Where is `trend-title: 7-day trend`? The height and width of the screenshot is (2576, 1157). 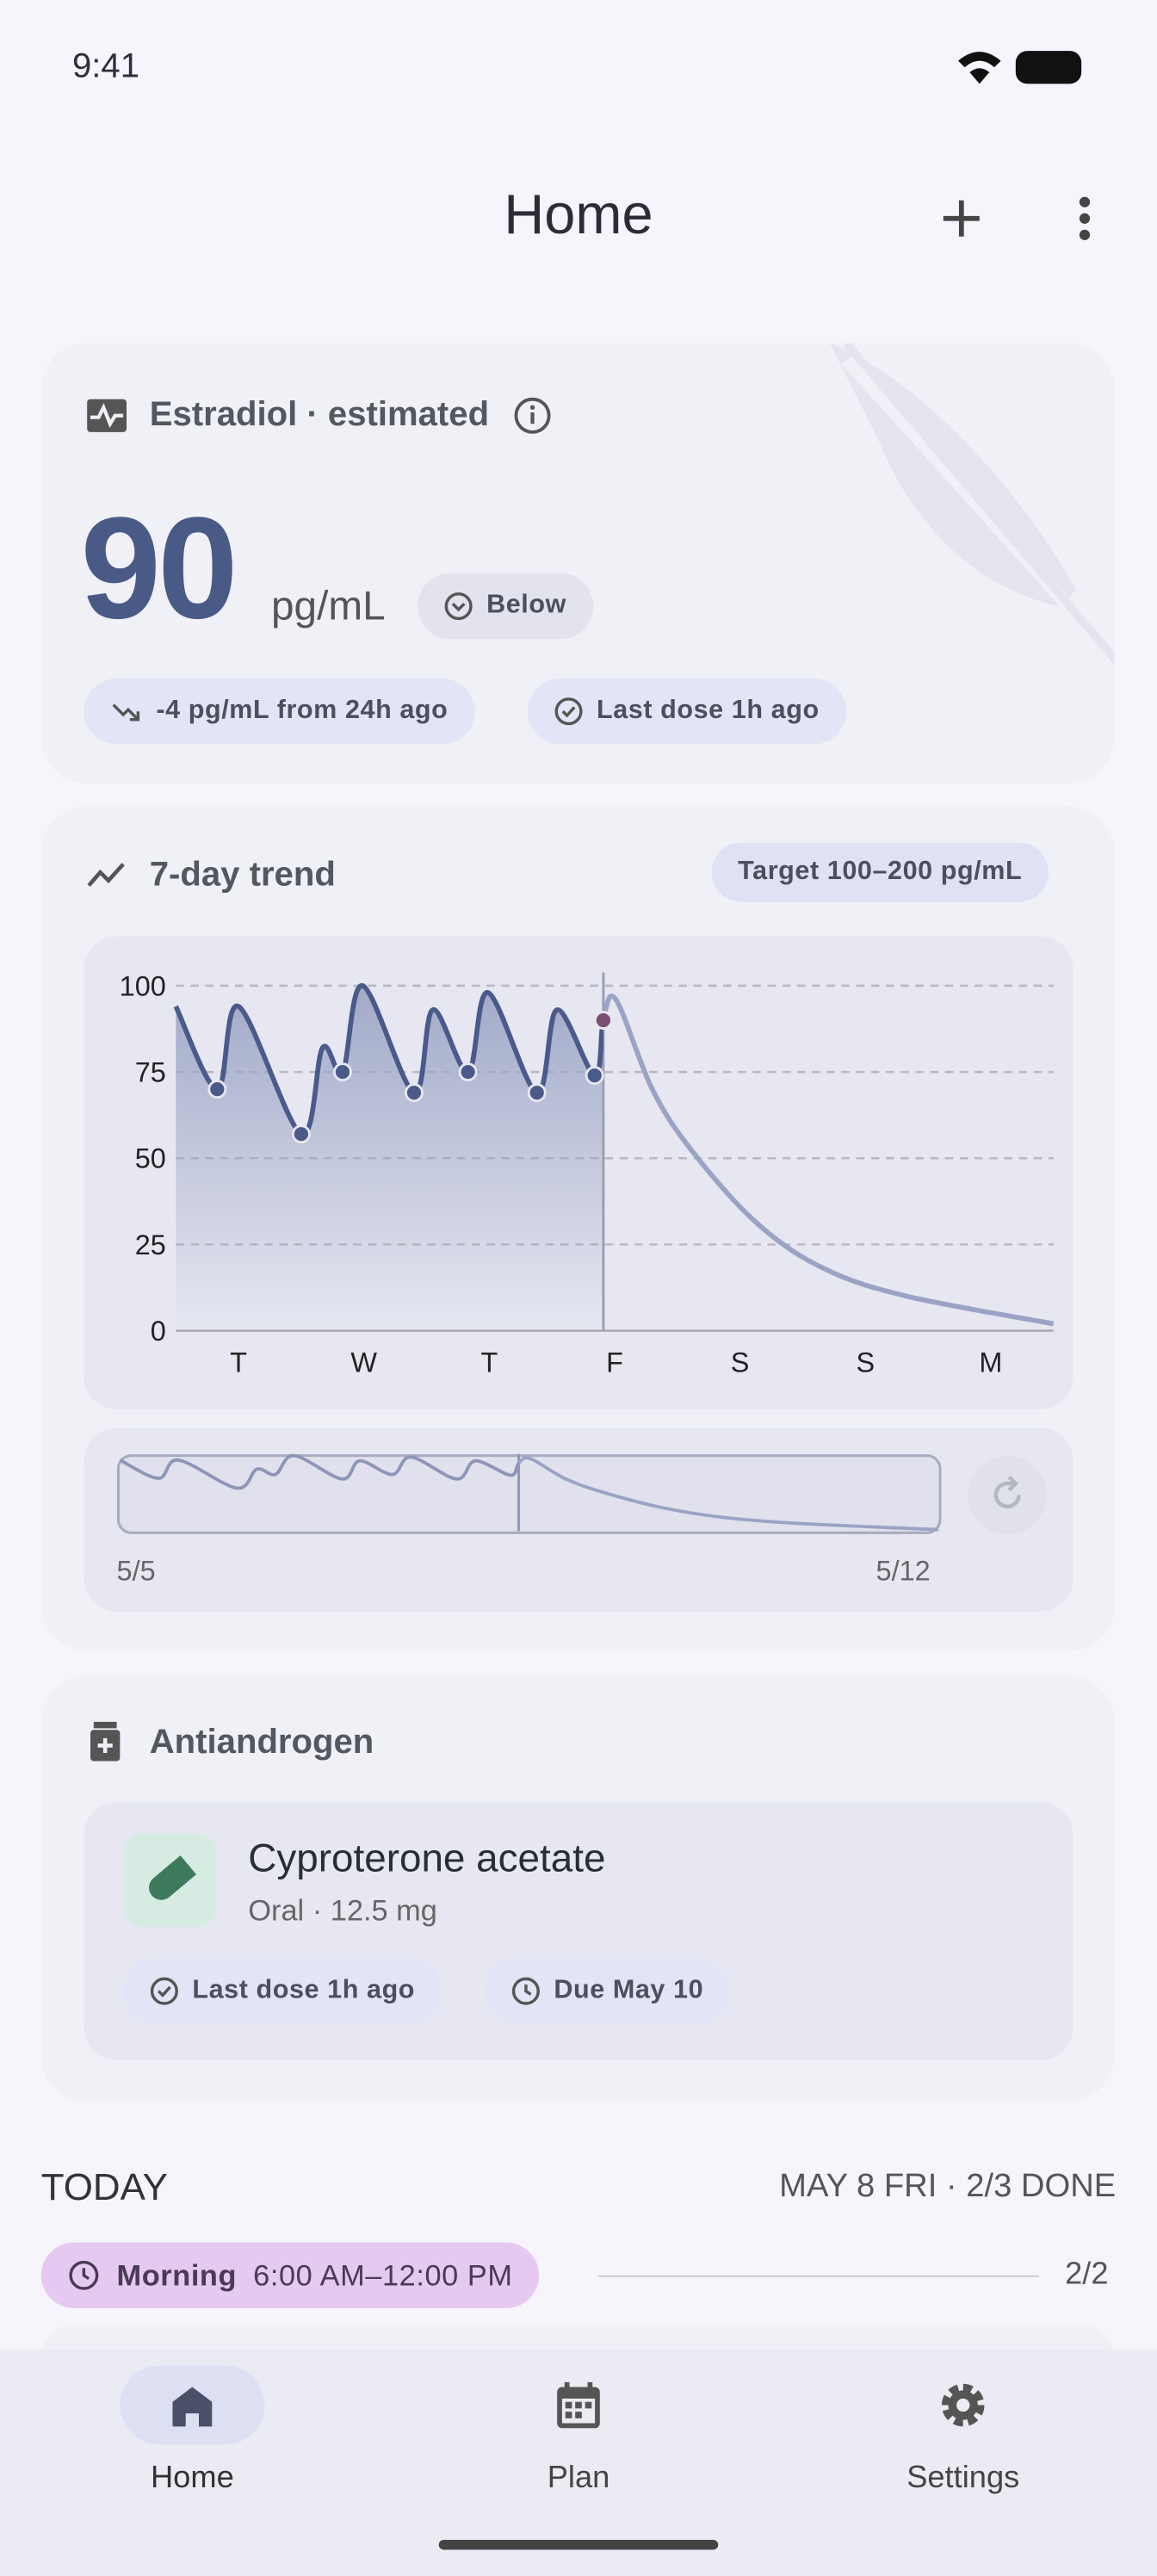
trend-title: 7-day trend is located at coordinates (243, 876).